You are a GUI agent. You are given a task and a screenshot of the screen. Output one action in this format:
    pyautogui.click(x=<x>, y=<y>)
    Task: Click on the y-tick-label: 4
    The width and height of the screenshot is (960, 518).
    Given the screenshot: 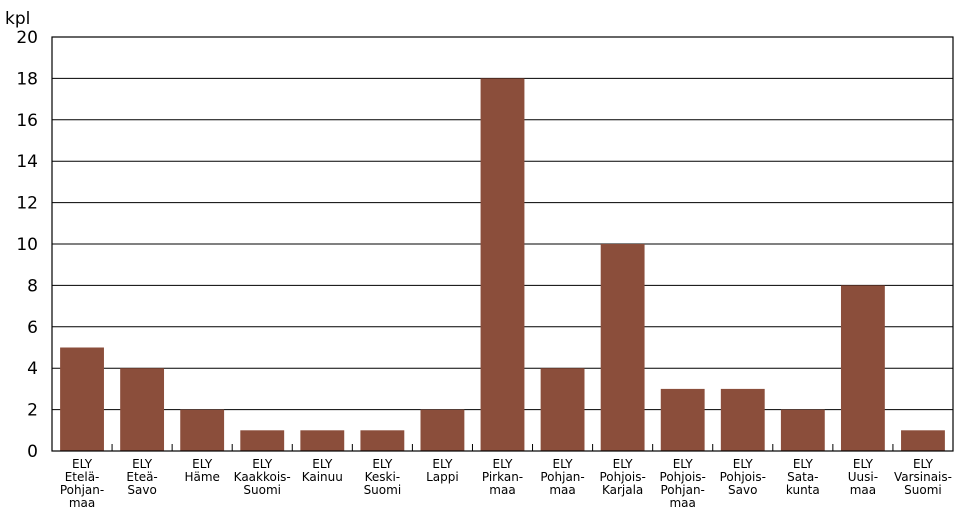 What is the action you would take?
    pyautogui.click(x=32, y=369)
    